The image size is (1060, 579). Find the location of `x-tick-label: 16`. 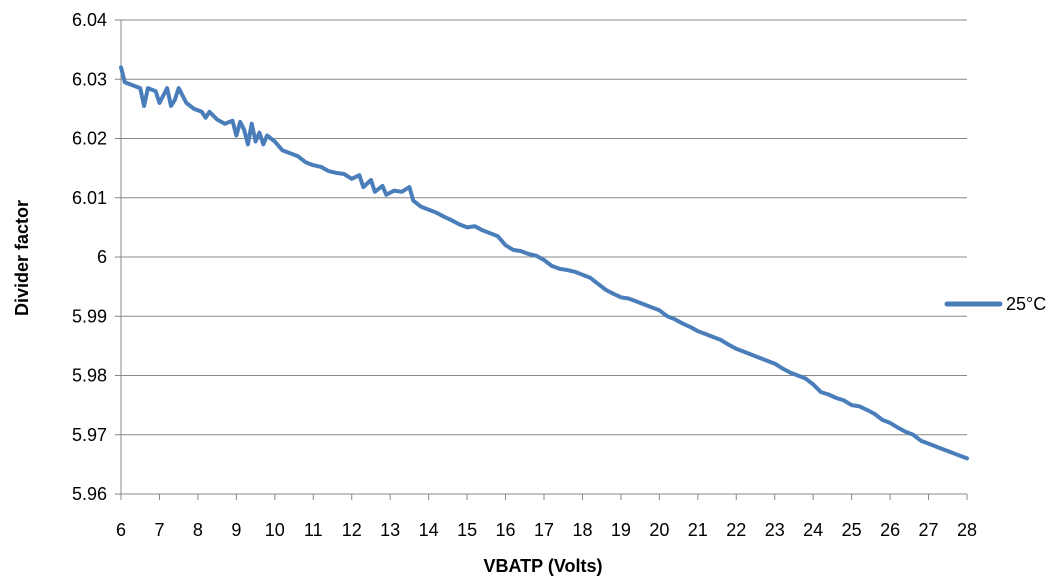

x-tick-label: 16 is located at coordinates (506, 530).